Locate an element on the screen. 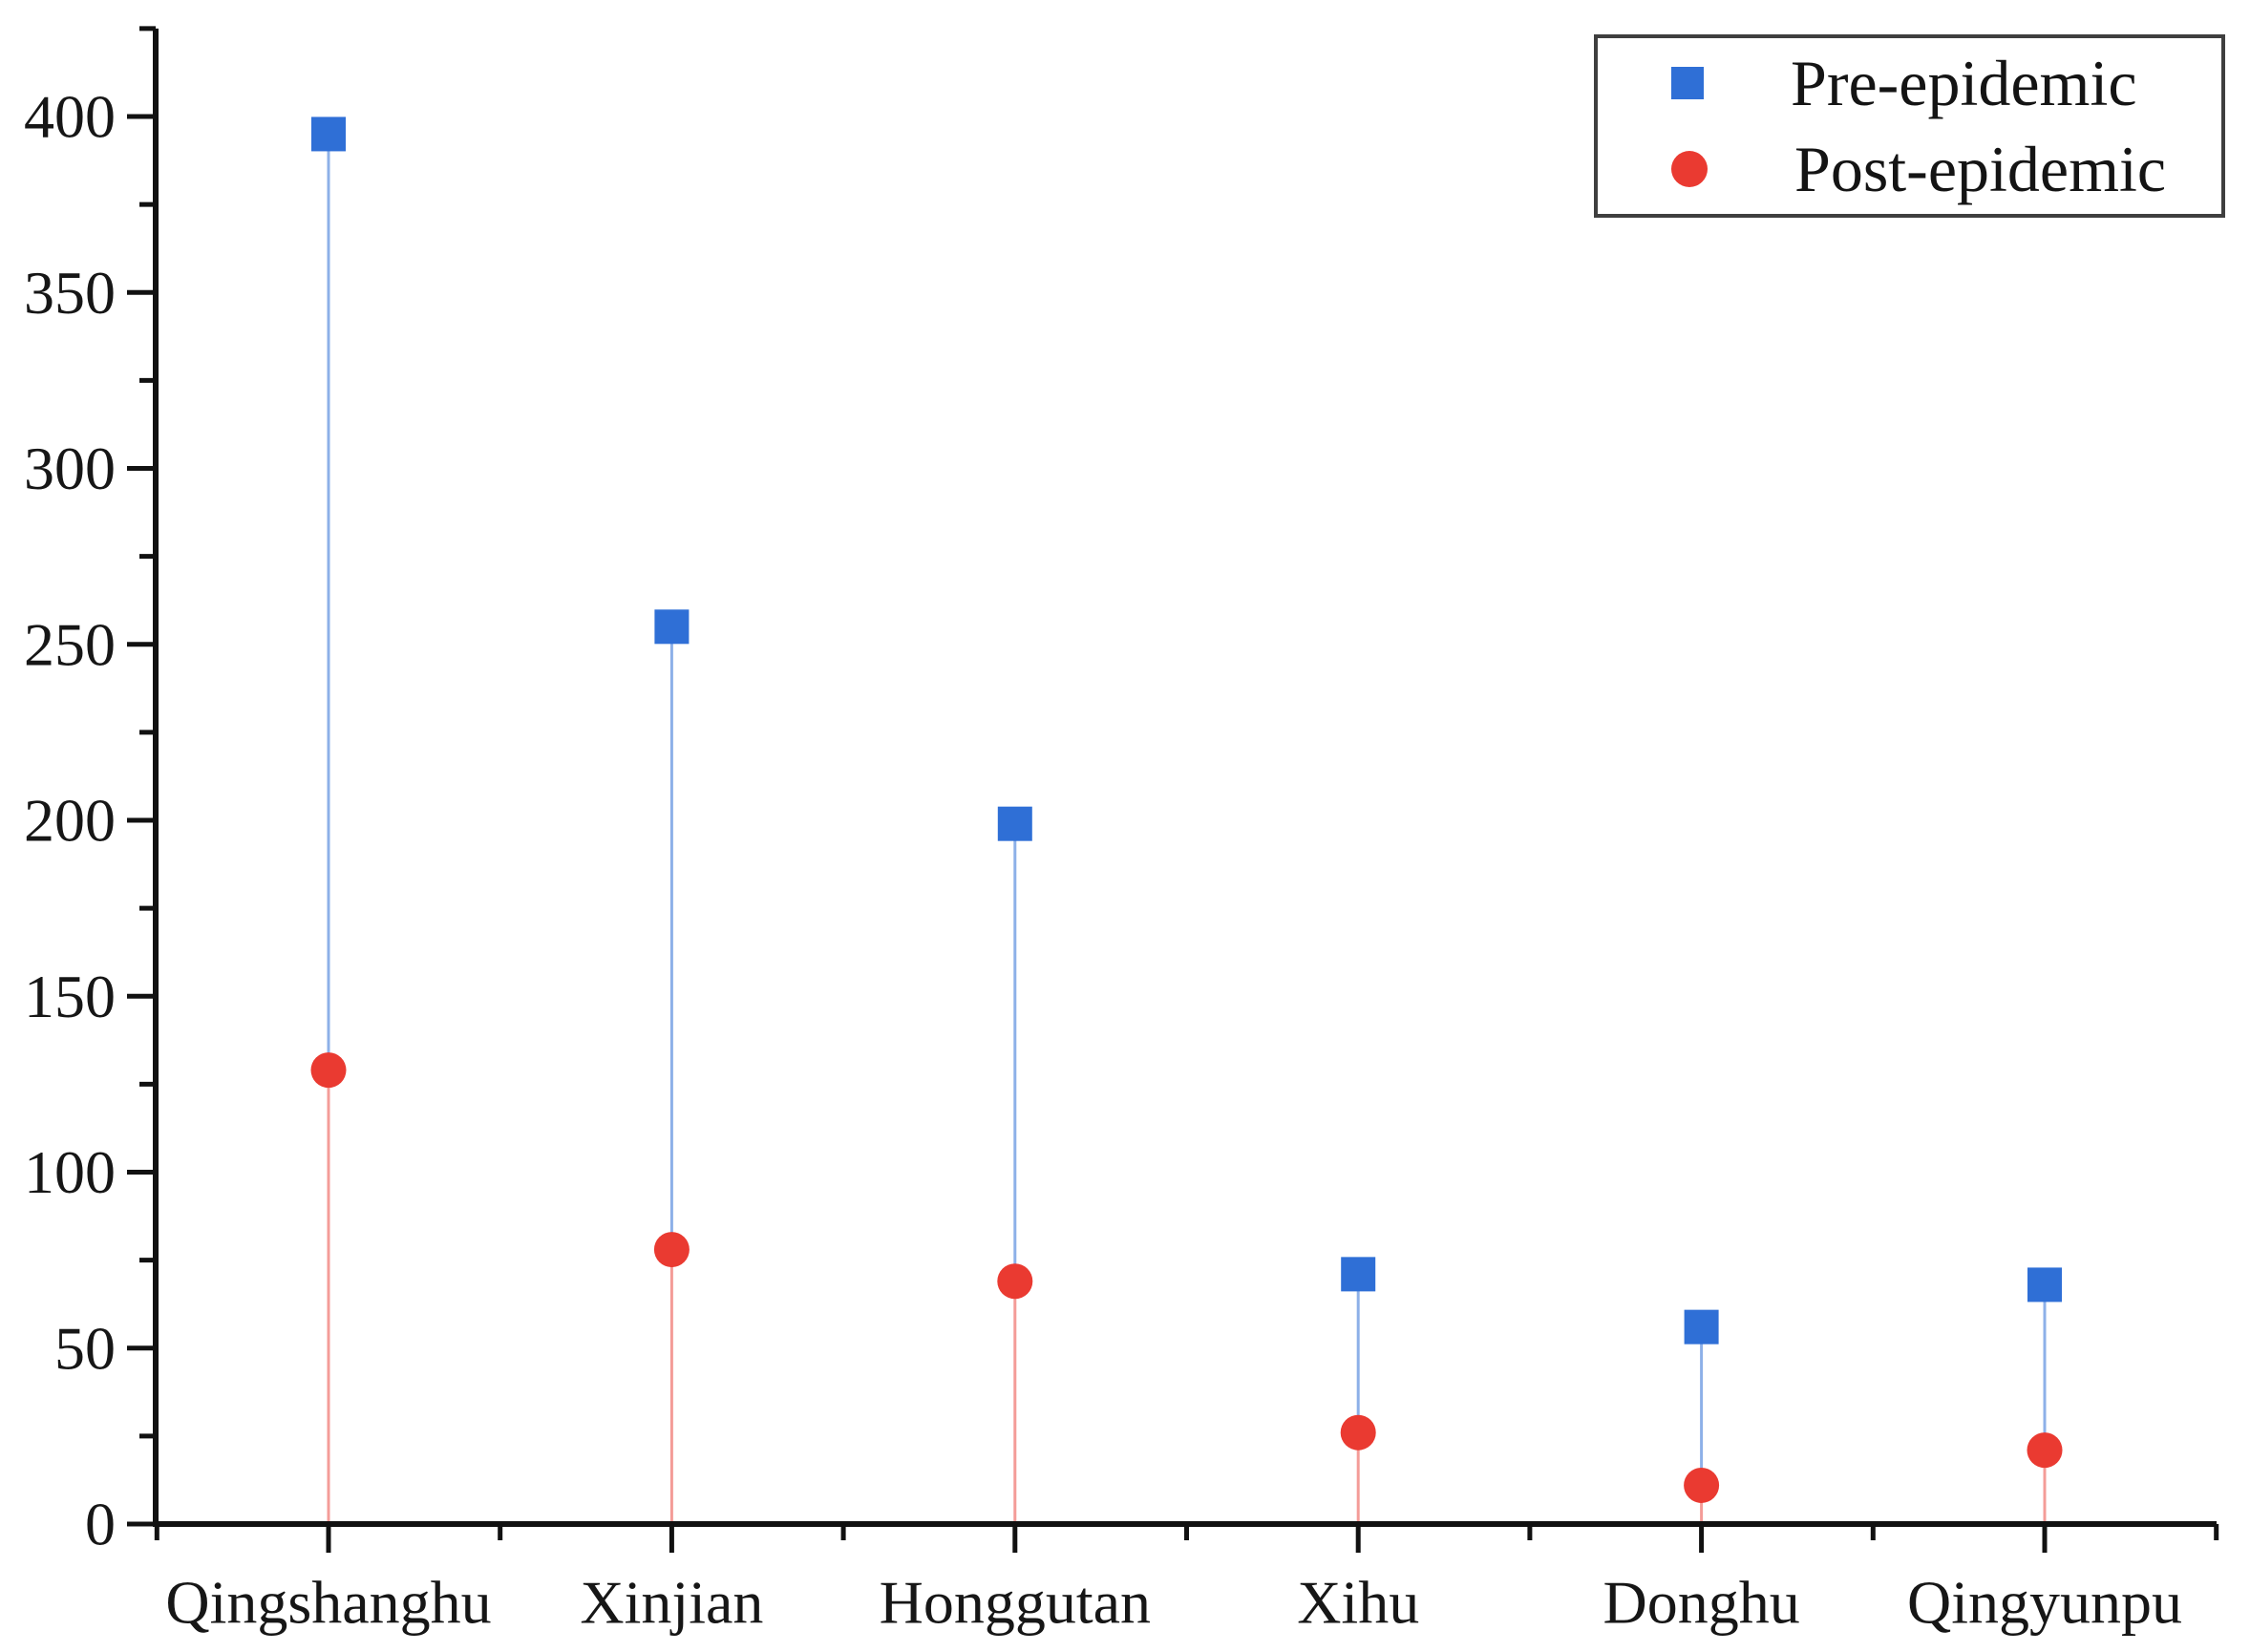 This screenshot has width=2250, height=1652. y-tick-label: 50 is located at coordinates (85, 1348).